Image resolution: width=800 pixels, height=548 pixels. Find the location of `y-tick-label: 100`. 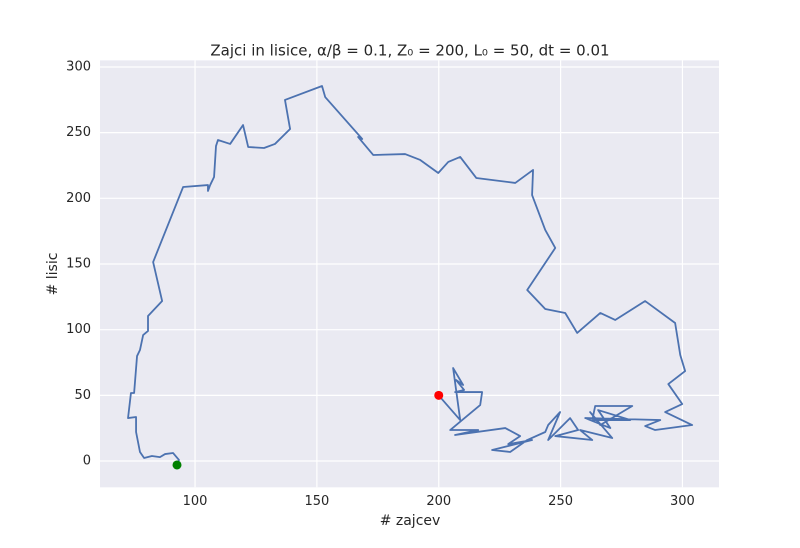

y-tick-label: 100 is located at coordinates (78, 329).